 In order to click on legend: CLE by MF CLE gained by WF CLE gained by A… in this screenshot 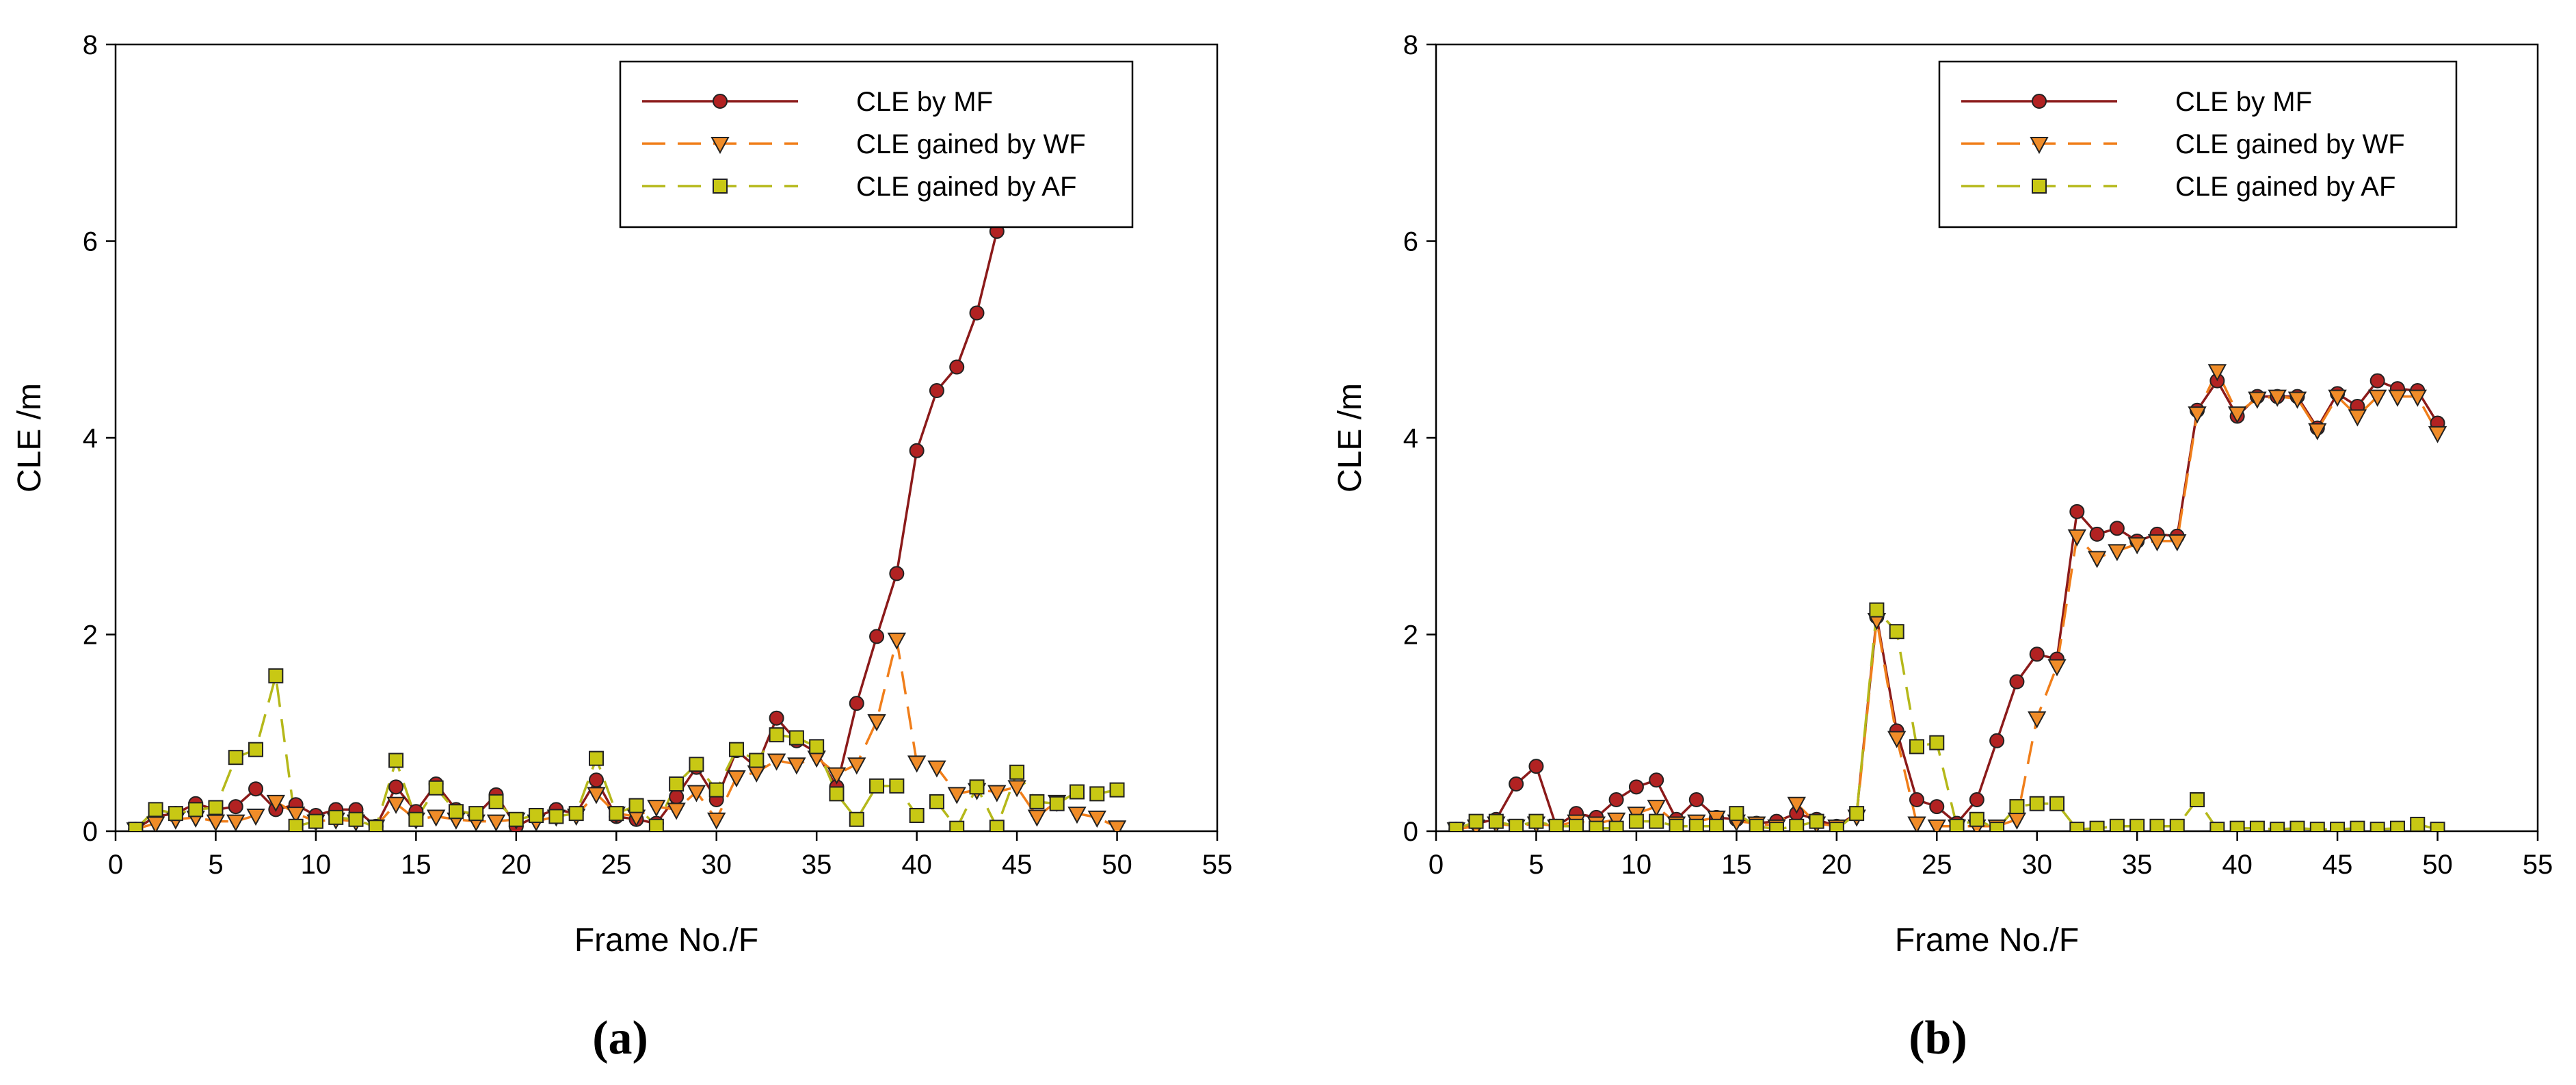, I will do `click(876, 144)`.